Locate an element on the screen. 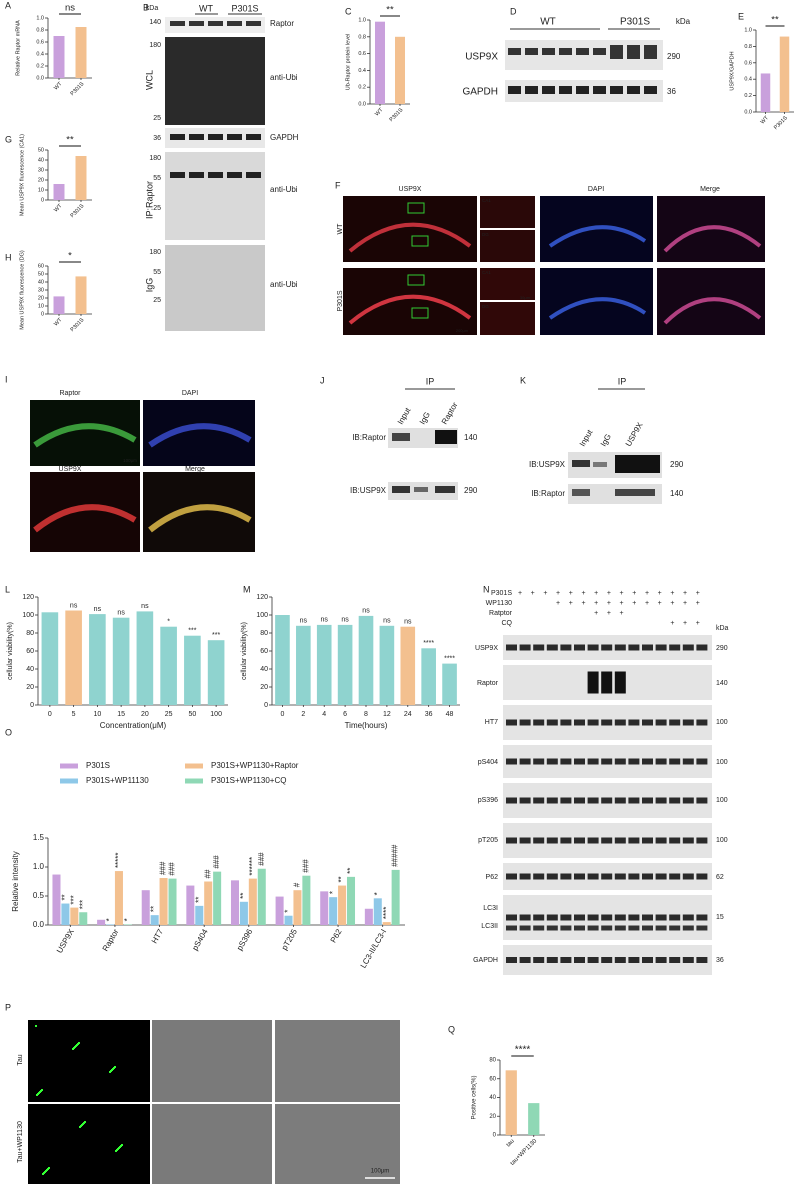 This screenshot has width=797, height=1184. x-tick-label: 24 is located at coordinates (408, 714).